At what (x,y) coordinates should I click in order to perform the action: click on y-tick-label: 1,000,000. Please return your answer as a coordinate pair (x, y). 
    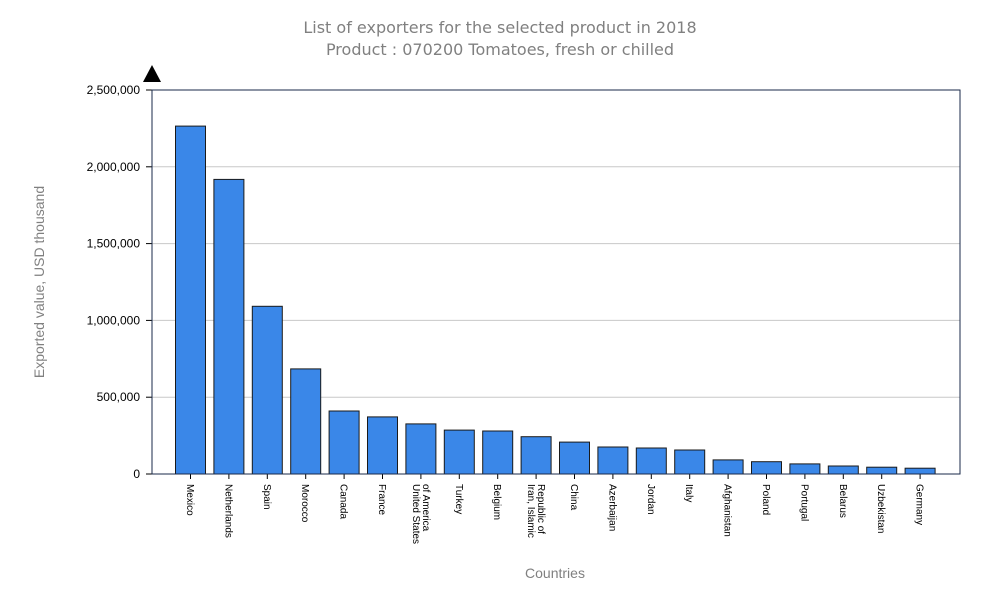
    Looking at the image, I should click on (114, 320).